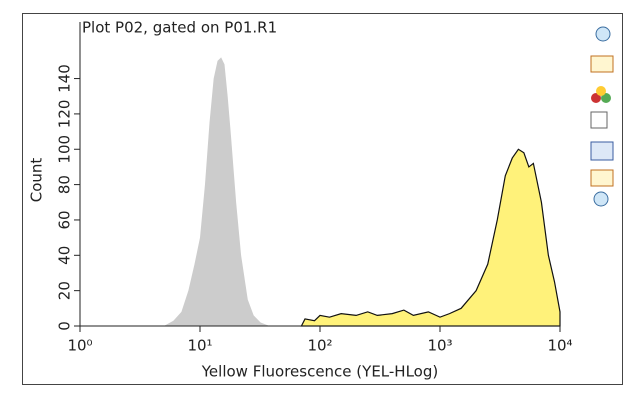 This screenshot has width=640, height=403. I want to click on x-tick-label: 10², so click(319, 346).